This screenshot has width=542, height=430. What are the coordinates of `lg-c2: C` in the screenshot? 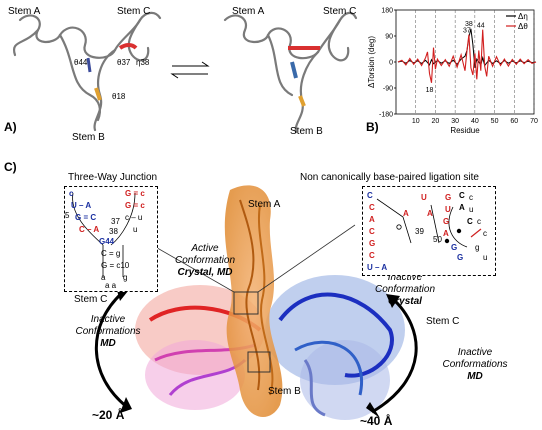 It's located at (372, 207).